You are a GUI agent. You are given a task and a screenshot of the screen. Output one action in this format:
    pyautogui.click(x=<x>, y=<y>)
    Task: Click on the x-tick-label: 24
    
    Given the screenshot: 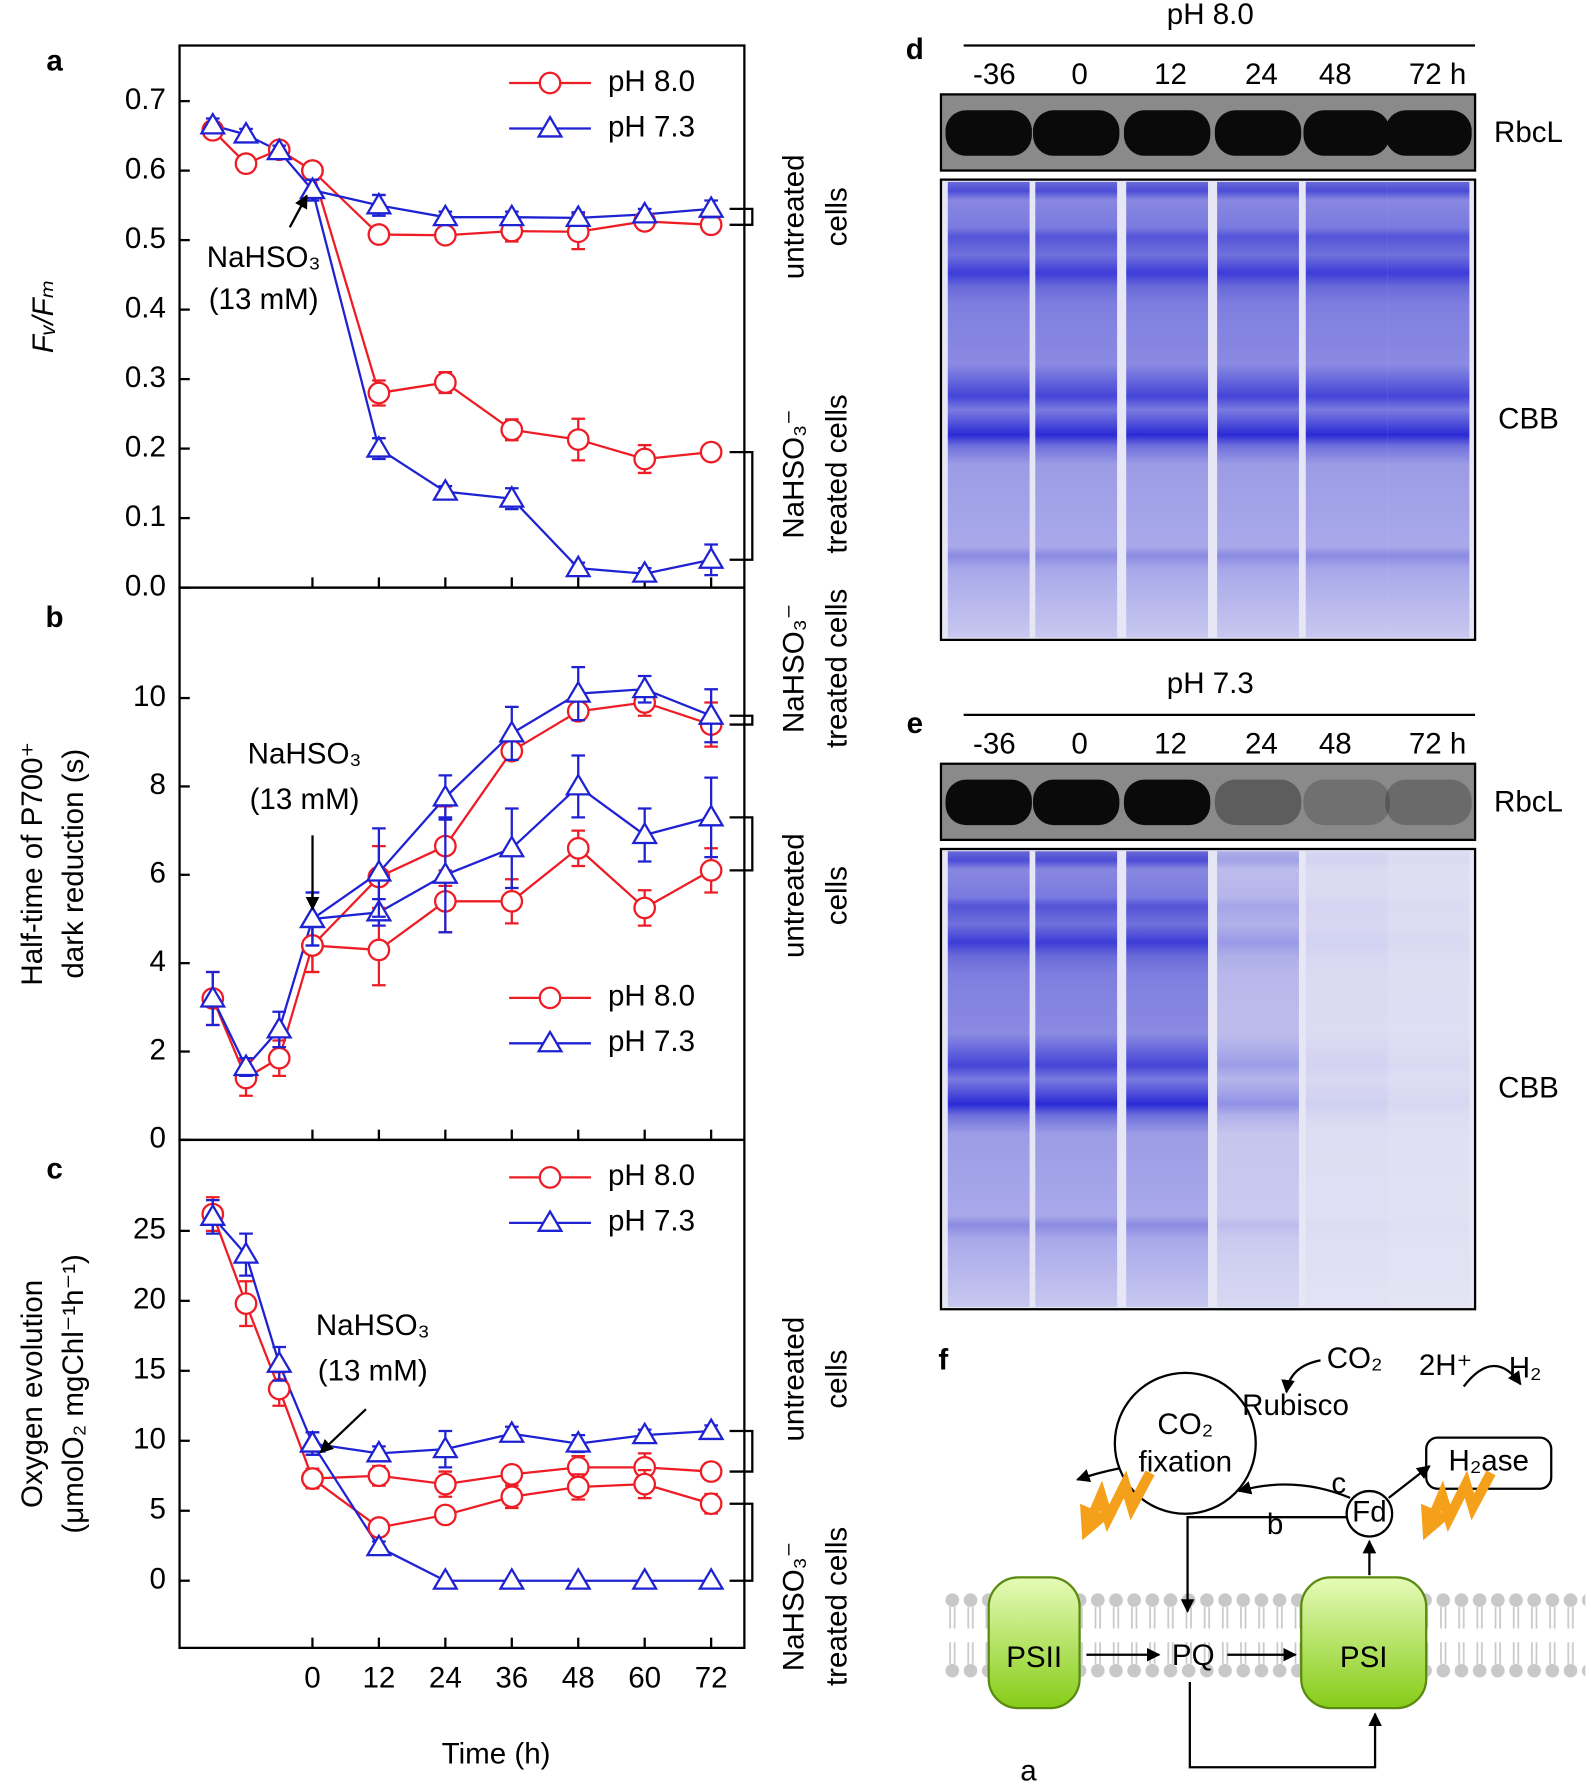 What is the action you would take?
    pyautogui.click(x=445, y=1678)
    